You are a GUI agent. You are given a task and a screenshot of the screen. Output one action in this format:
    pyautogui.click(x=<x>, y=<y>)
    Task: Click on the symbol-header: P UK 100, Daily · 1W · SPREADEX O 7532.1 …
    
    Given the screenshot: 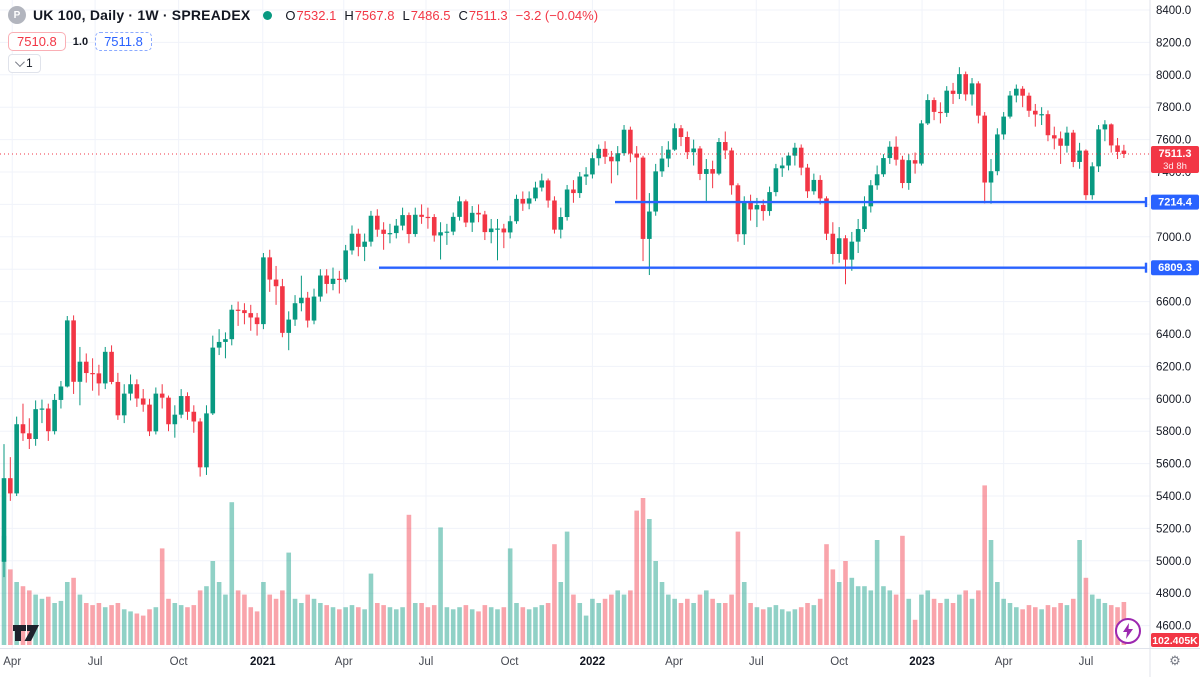 What is the action you would take?
    pyautogui.click(x=303, y=15)
    